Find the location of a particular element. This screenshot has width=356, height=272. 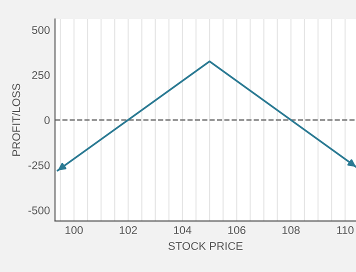

x-tick-label: 100 is located at coordinates (74, 230).